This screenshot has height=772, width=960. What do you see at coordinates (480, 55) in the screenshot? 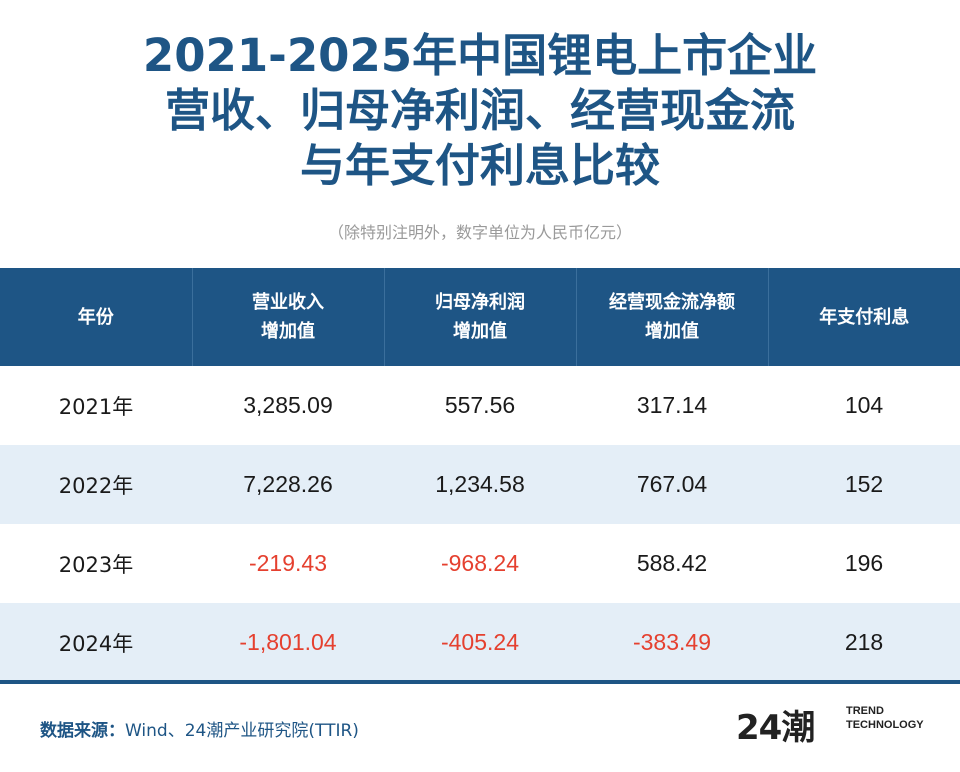
I see `title-line-1: 2021-2025年中国锂电上市企业` at bounding box center [480, 55].